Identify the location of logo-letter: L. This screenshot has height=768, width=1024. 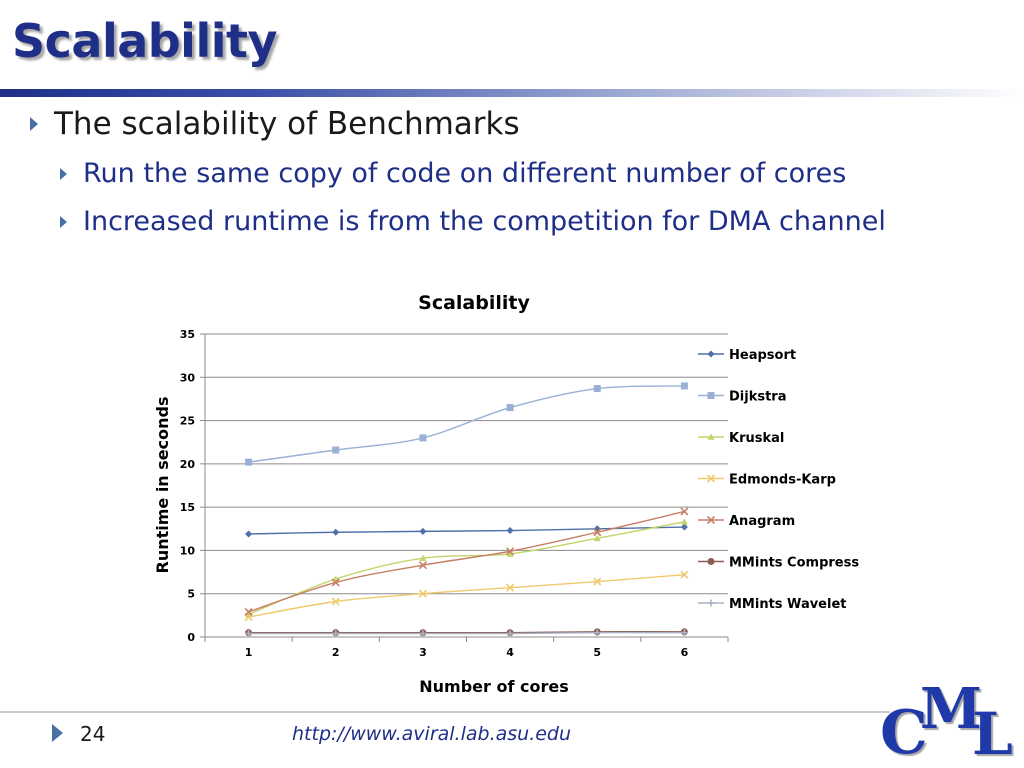
(992, 734).